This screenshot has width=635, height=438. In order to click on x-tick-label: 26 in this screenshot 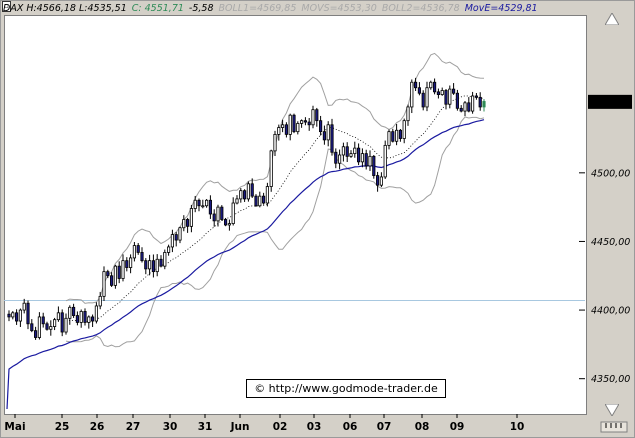, I will do `click(97, 427)`.